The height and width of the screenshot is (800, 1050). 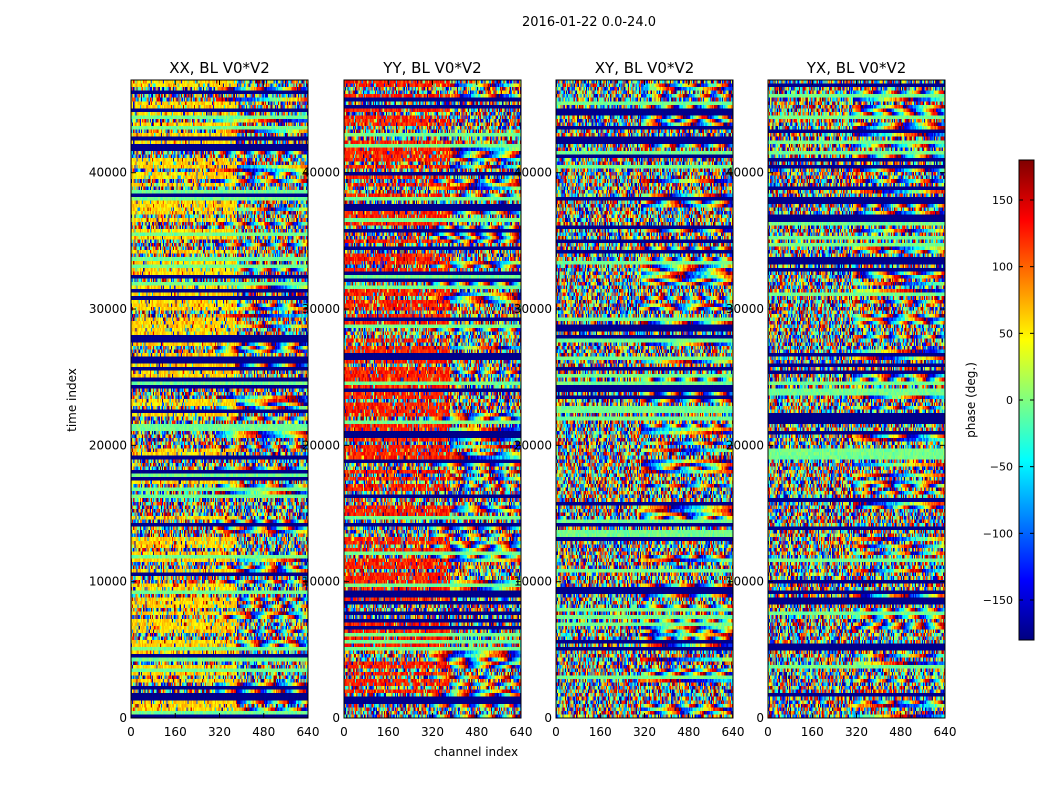 I want to click on panel-4-heatmap, so click(x=856, y=399).